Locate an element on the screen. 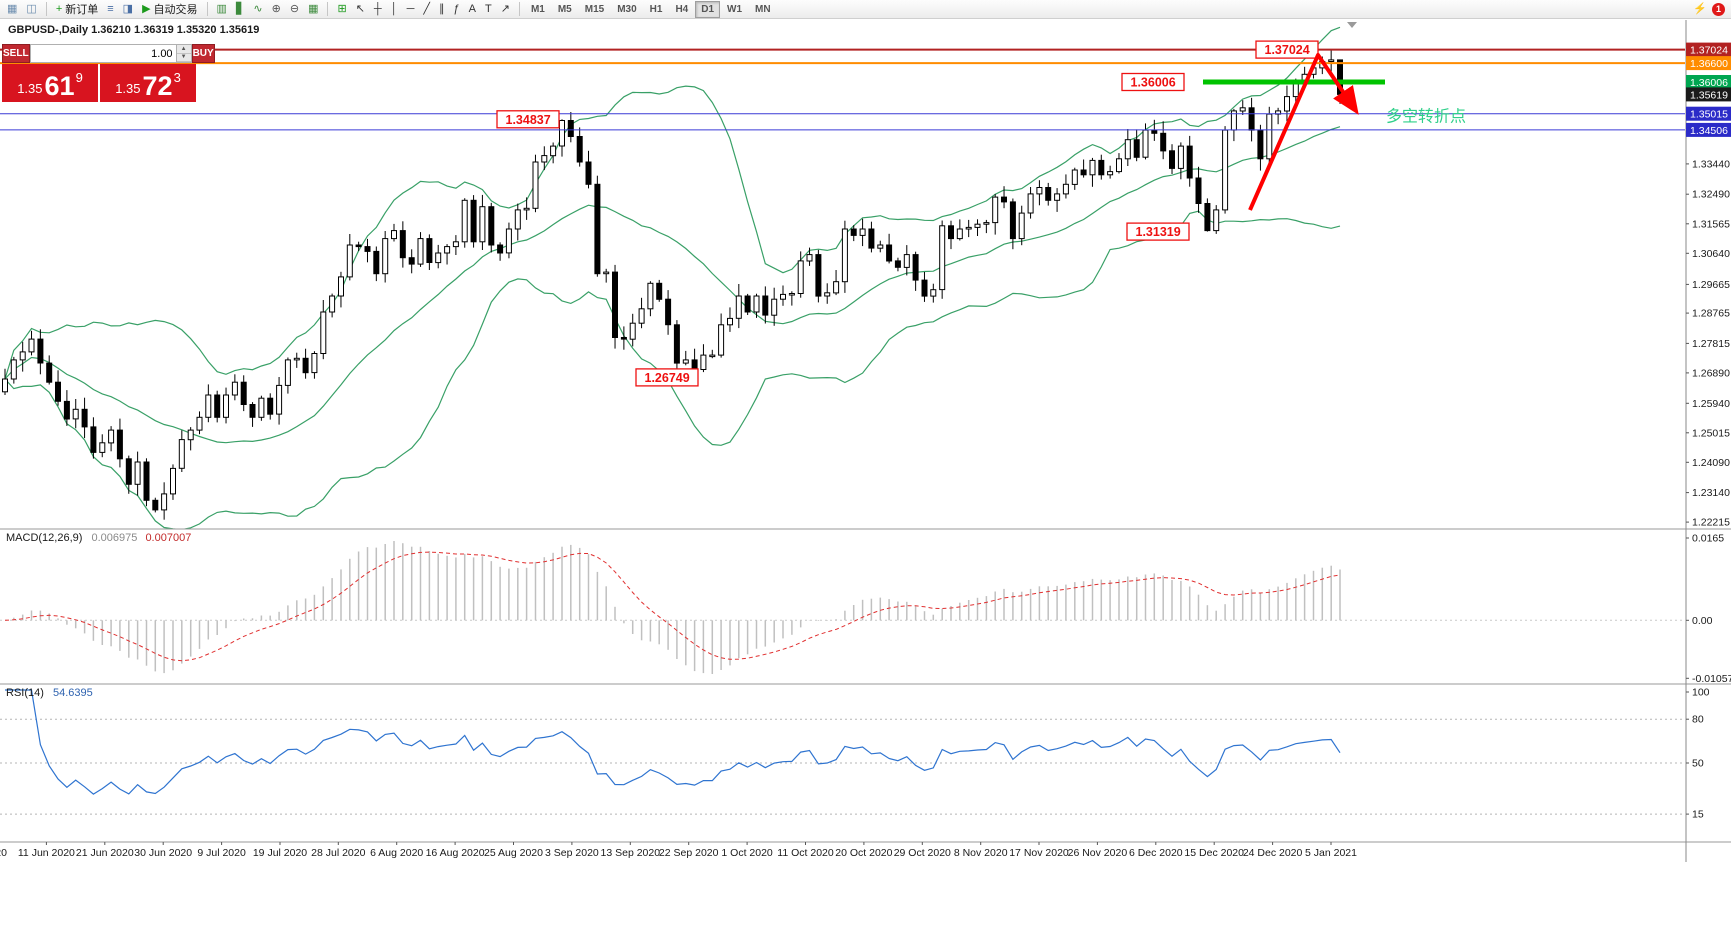 The width and height of the screenshot is (1731, 944). line-chart-button: ∿ is located at coordinates (257, 9).